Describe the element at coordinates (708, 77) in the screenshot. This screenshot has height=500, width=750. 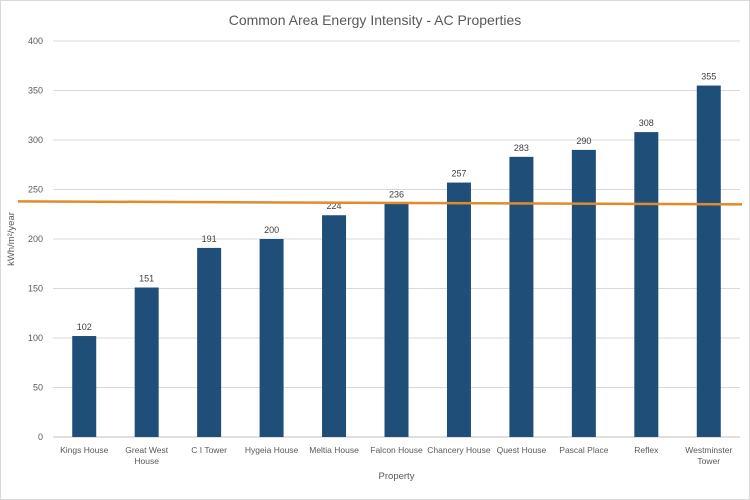
I see `data-label: 355` at that location.